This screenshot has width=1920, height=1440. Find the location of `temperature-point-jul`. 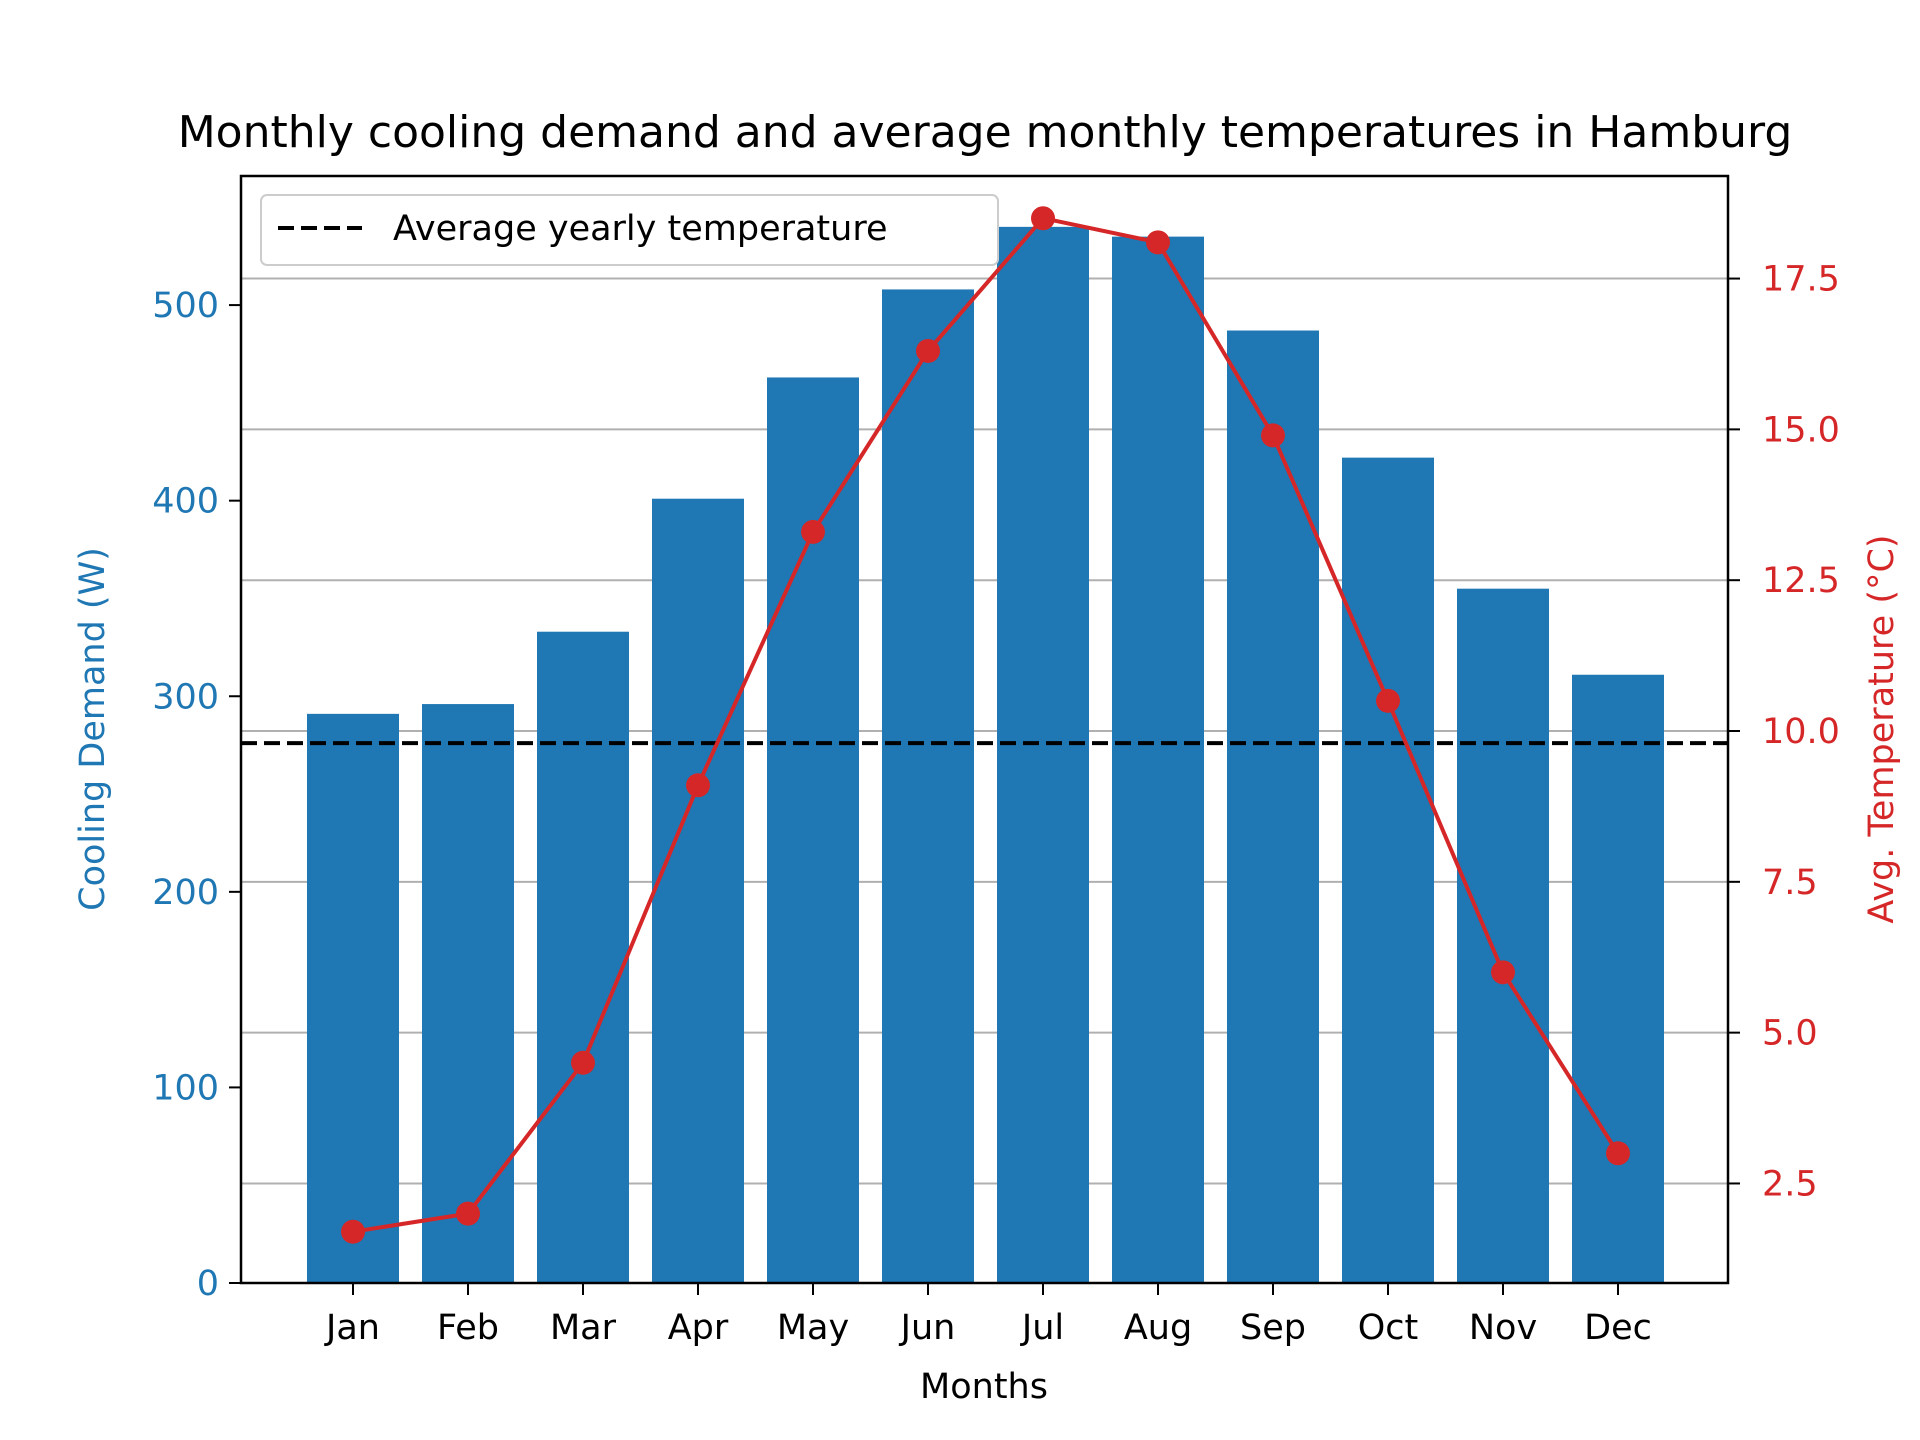

temperature-point-jul is located at coordinates (1043, 218).